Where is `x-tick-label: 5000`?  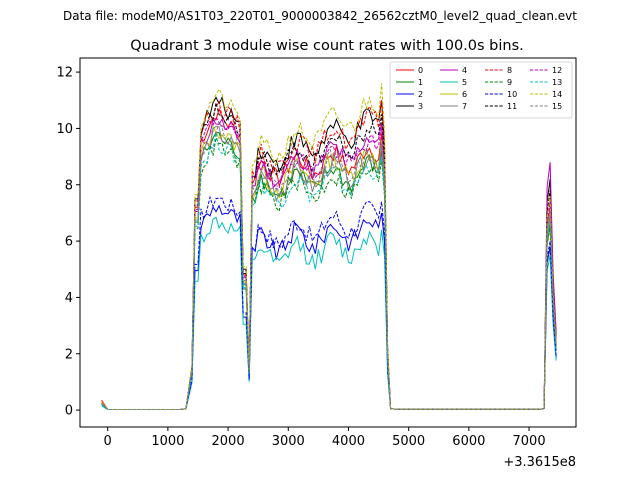 x-tick-label: 5000 is located at coordinates (408, 441).